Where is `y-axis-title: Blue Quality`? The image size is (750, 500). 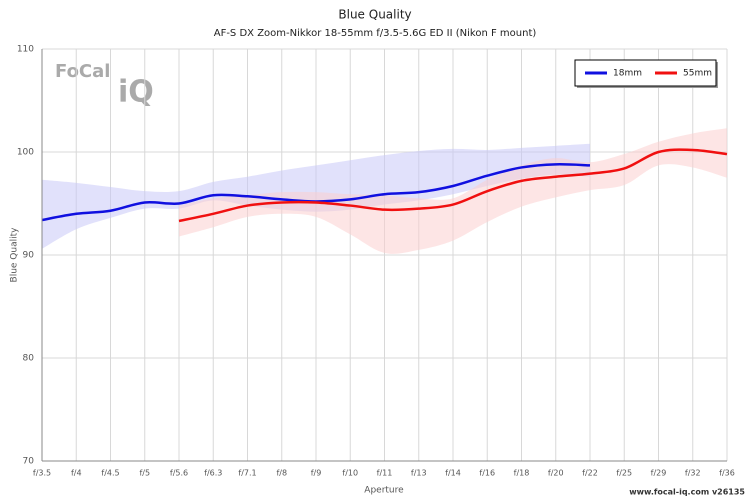
y-axis-title: Blue Quality is located at coordinates (15, 255).